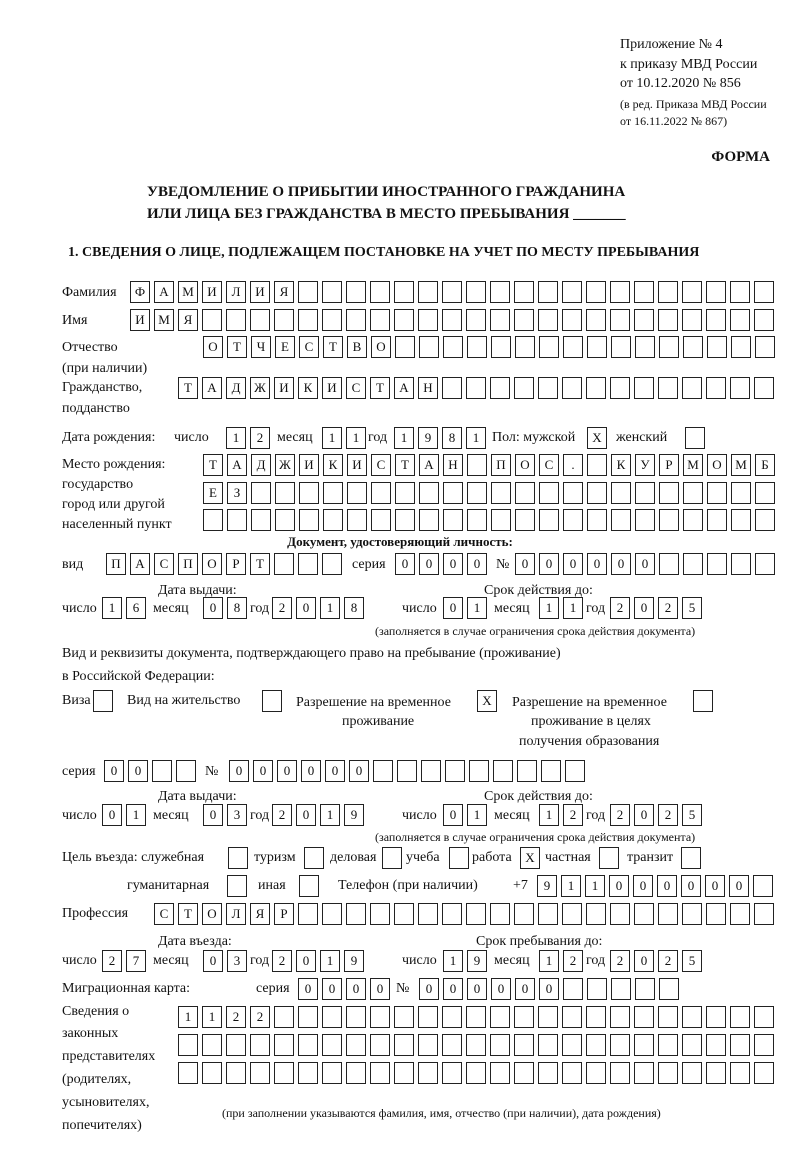 The image size is (800, 1163). What do you see at coordinates (741, 465) in the screenshot?
I see `char-box: М` at bounding box center [741, 465].